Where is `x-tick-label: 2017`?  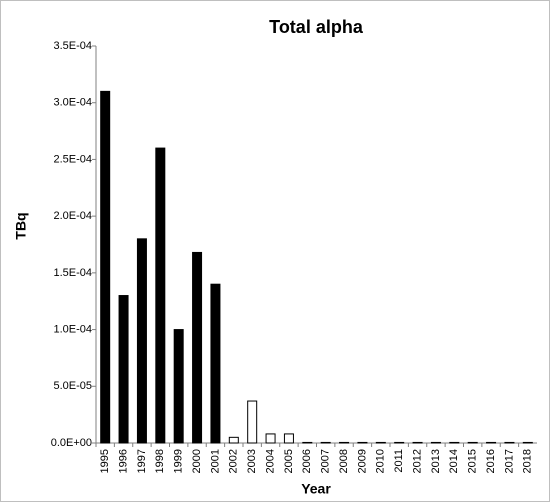 x-tick-label: 2017 is located at coordinates (509, 461).